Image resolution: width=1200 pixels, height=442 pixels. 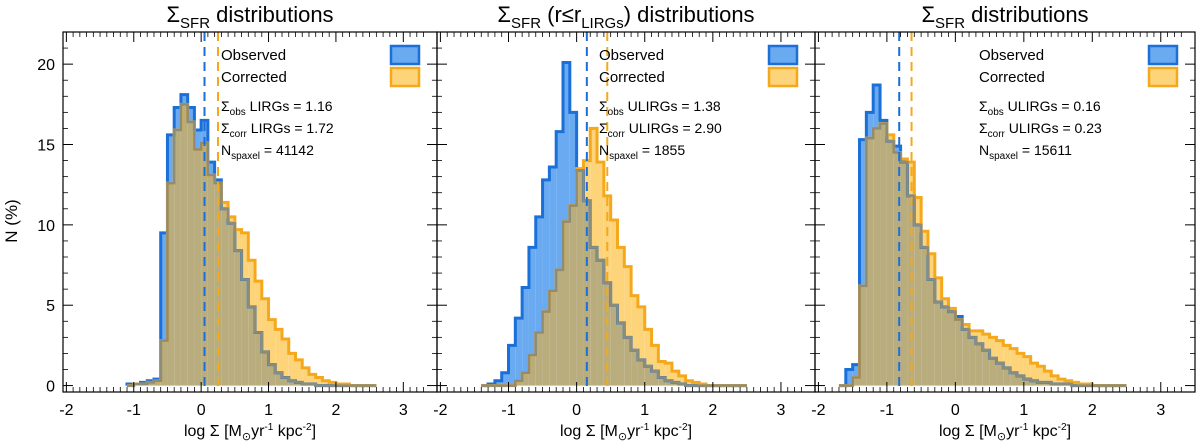 What do you see at coordinates (955, 410) in the screenshot?
I see `x-tick-label: 0` at bounding box center [955, 410].